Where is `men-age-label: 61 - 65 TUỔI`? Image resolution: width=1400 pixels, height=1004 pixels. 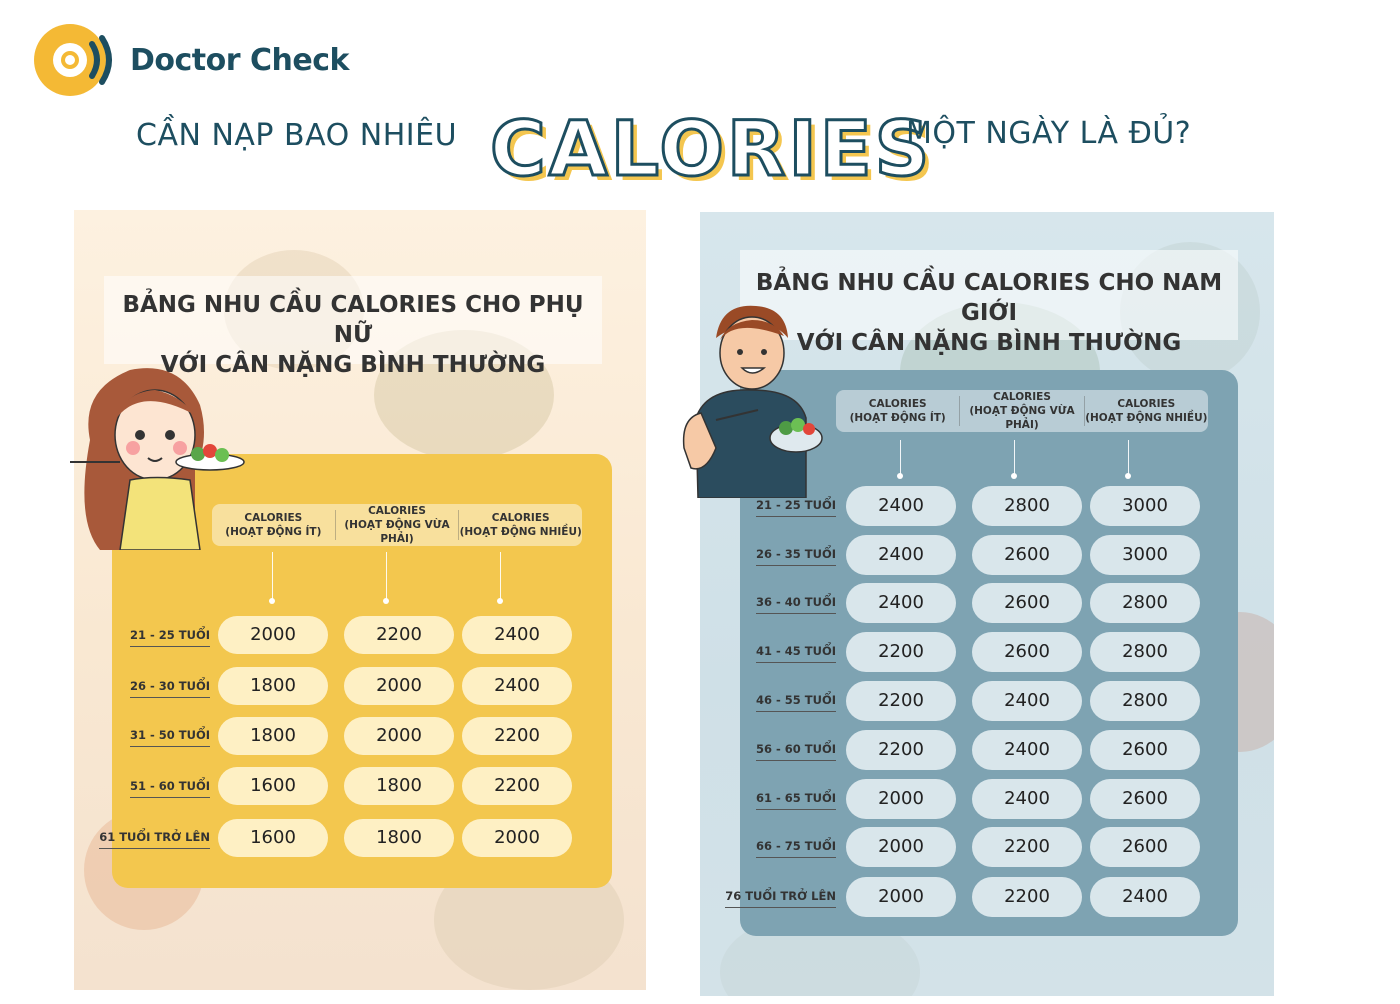
men-age-label: 61 - 65 TUỔI is located at coordinates (796, 800).